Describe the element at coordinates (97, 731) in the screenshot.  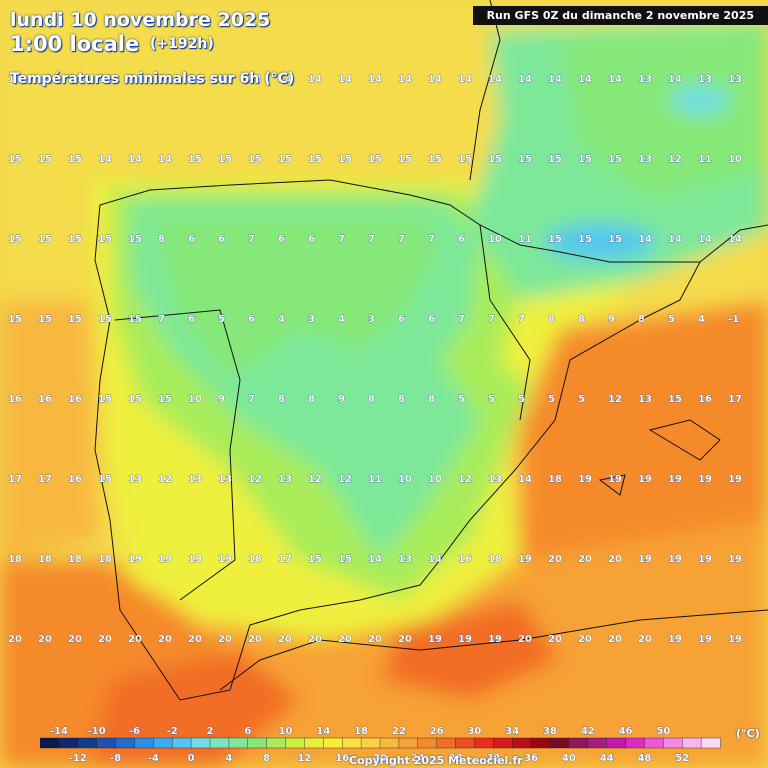
I see `legend-top-label: -10` at that location.